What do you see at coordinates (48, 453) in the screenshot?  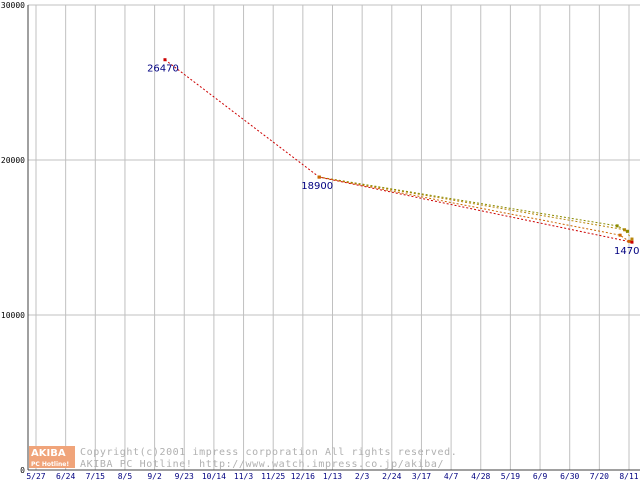 I see `logo-top-text: AKIBA` at bounding box center [48, 453].